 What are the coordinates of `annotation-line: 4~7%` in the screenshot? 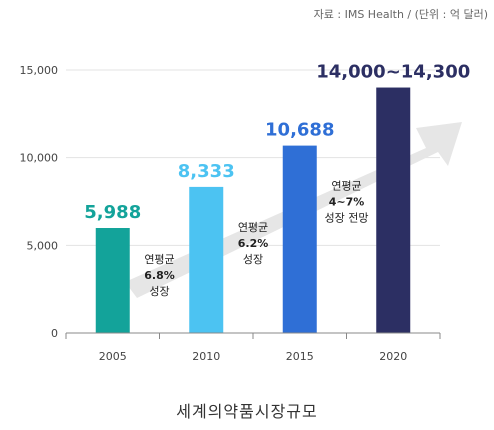 It's located at (347, 202).